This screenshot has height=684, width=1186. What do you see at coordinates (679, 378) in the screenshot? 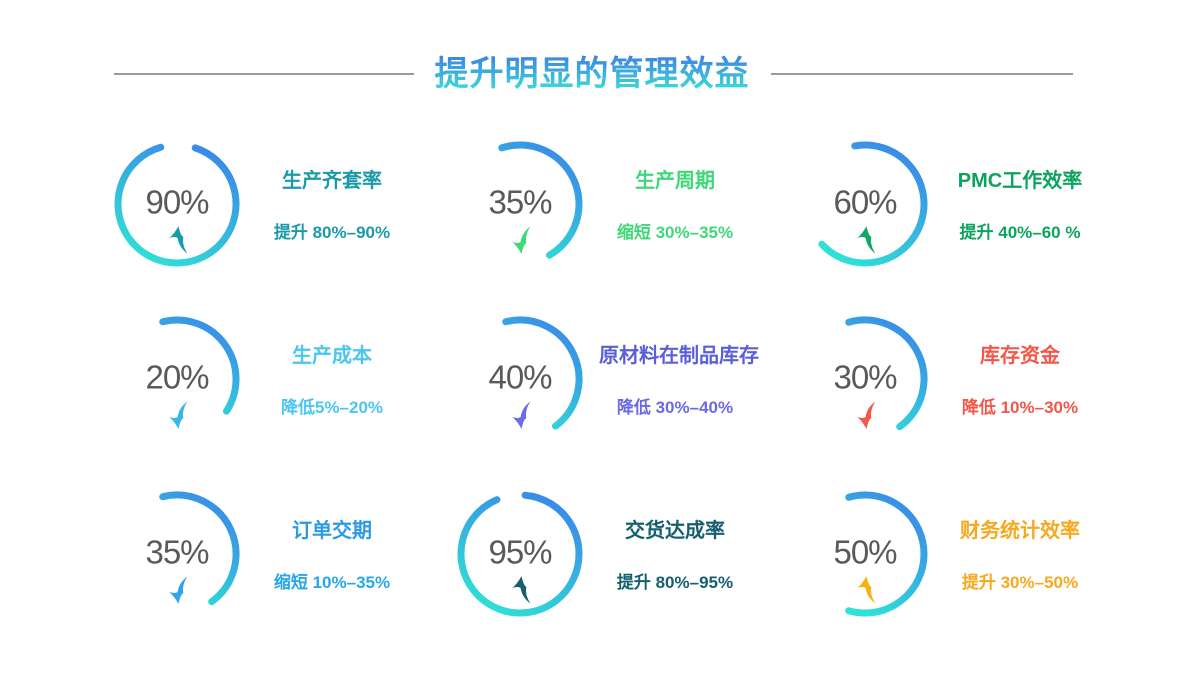
I see `metric-info: 原材料在制品库存 降低 30%–40%` at bounding box center [679, 378].